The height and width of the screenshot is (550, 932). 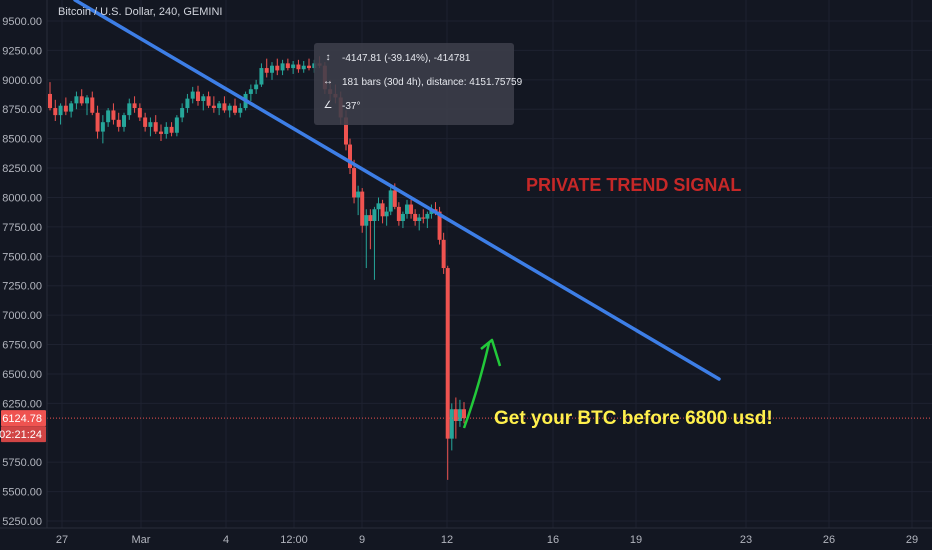 What do you see at coordinates (23, 275) in the screenshot?
I see `price-axis-bg` at bounding box center [23, 275].